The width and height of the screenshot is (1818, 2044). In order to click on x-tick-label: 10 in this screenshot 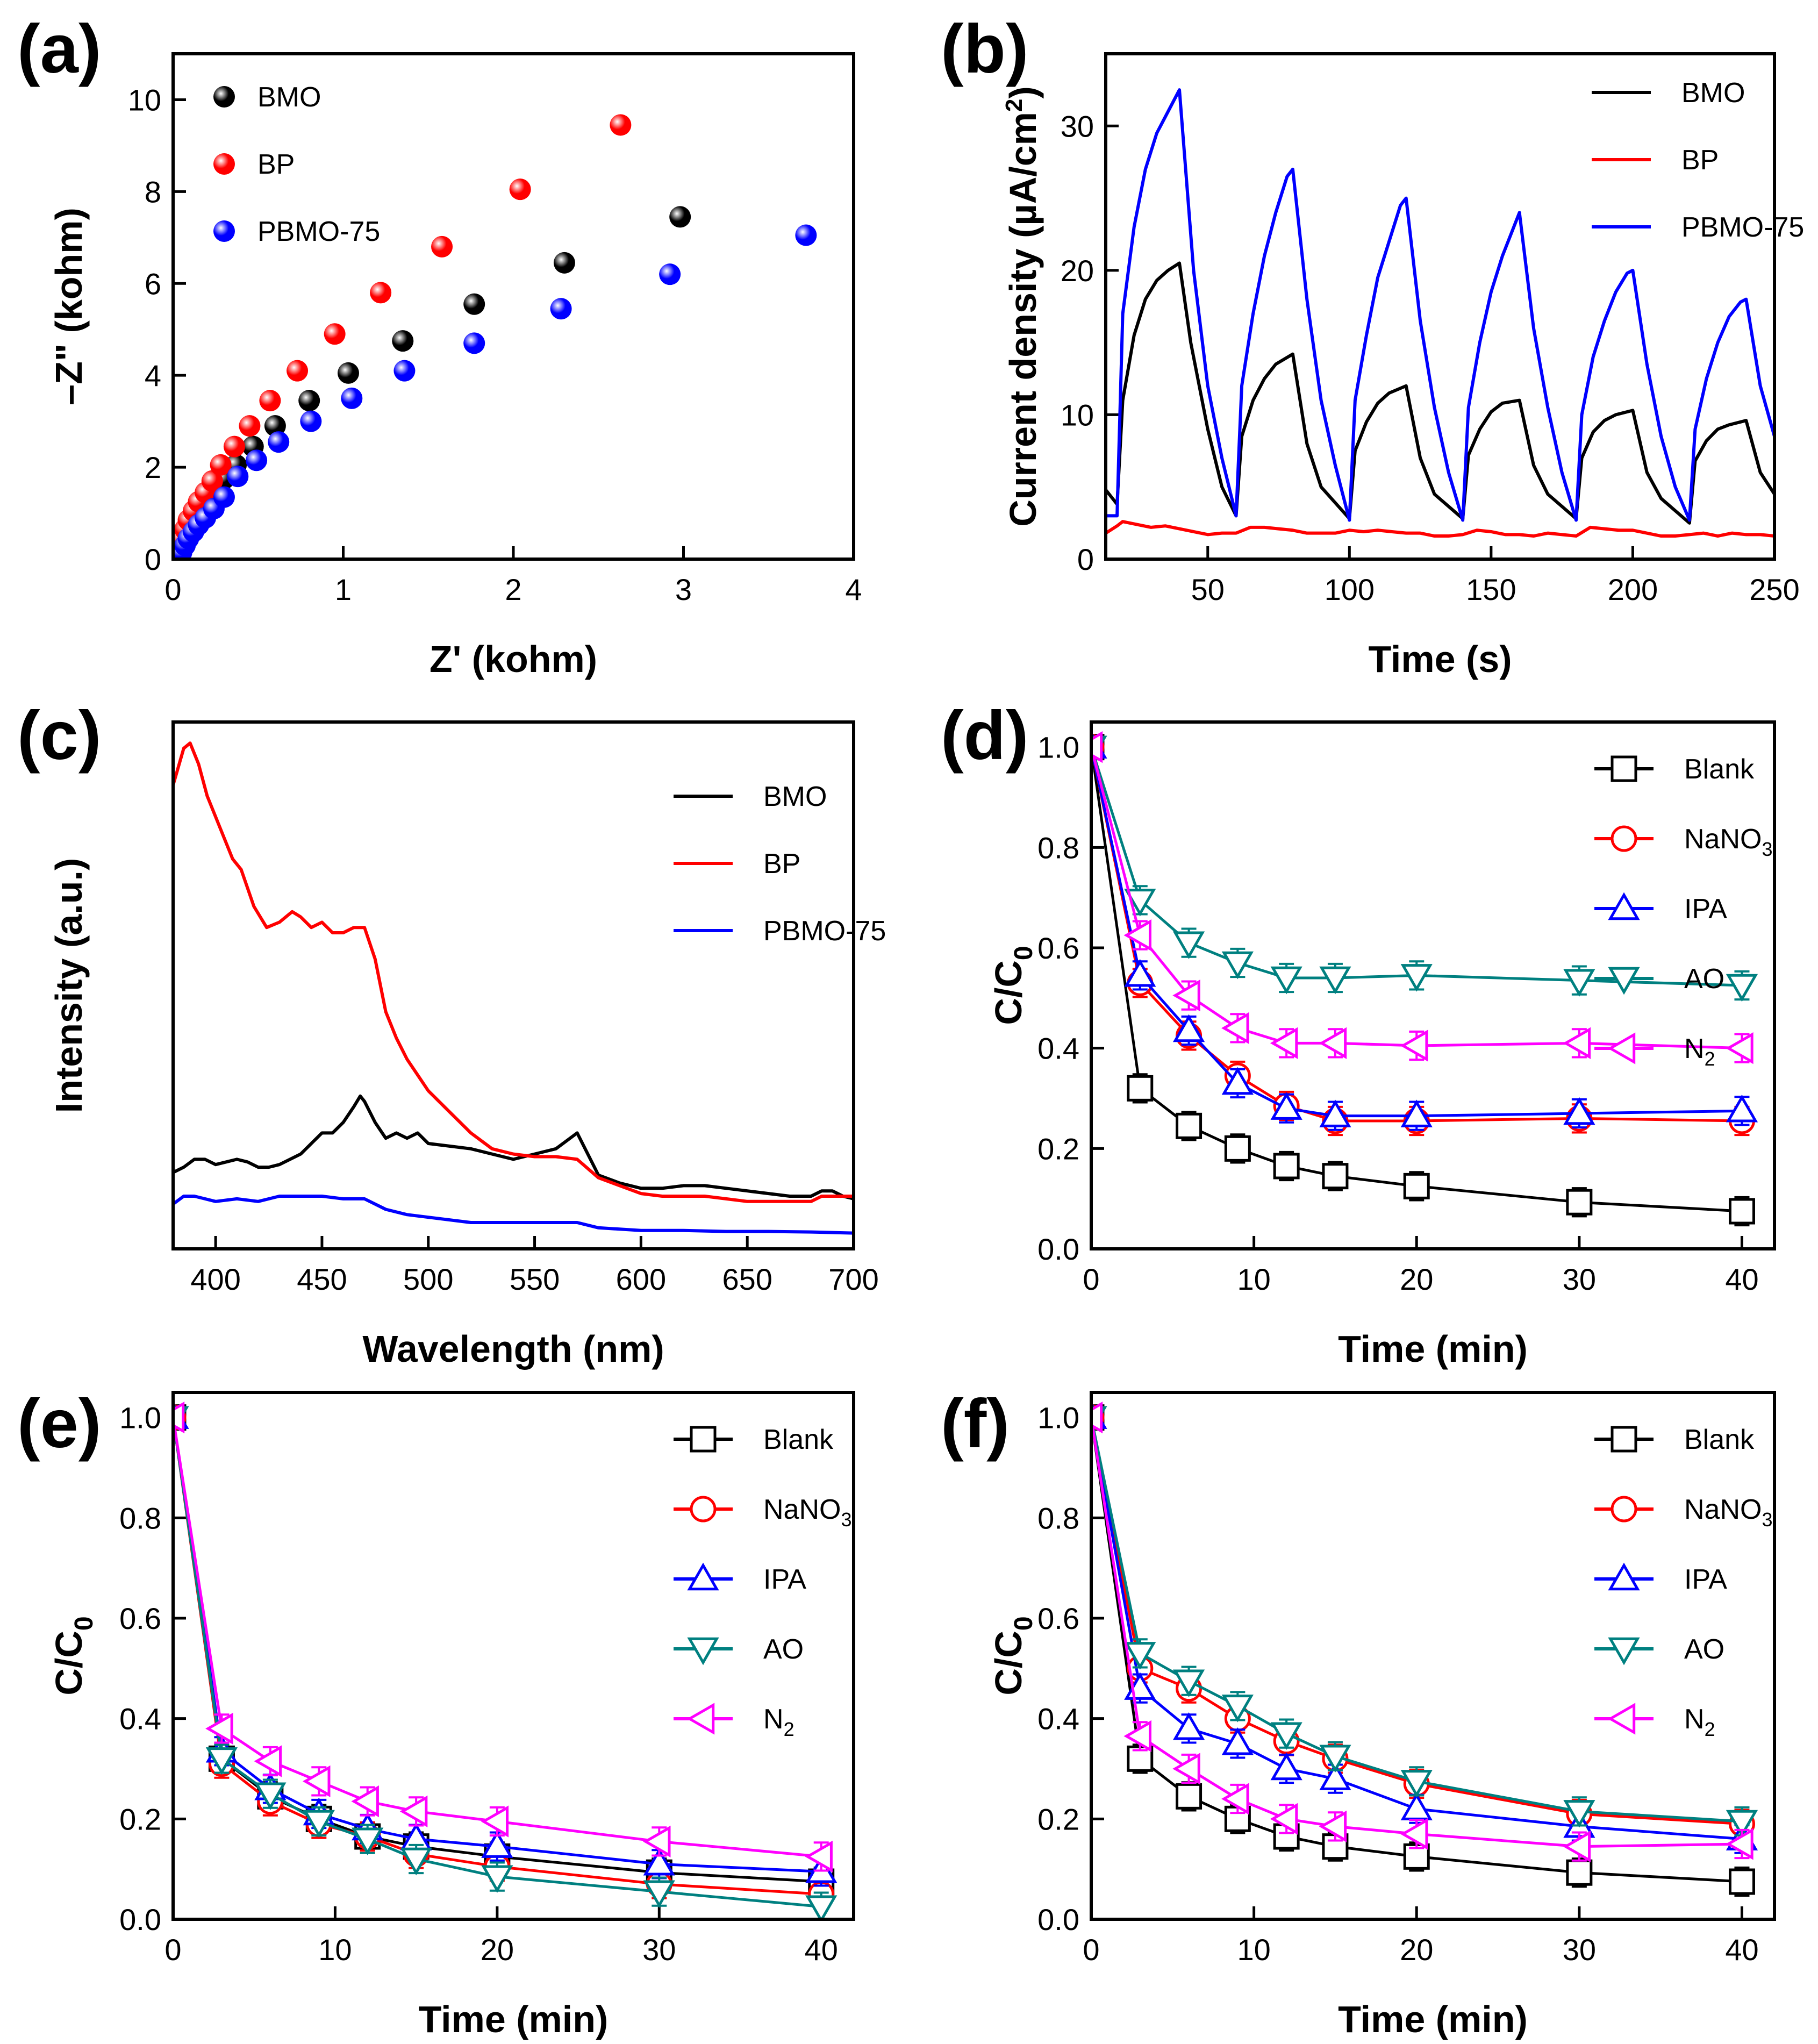, I will do `click(1253, 1279)`.